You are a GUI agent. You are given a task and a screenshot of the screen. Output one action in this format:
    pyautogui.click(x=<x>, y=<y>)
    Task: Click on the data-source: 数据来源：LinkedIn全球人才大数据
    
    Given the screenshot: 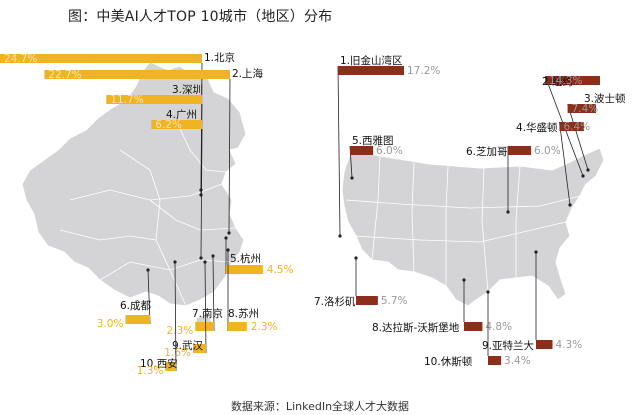 What is the action you would take?
    pyautogui.click(x=320, y=406)
    